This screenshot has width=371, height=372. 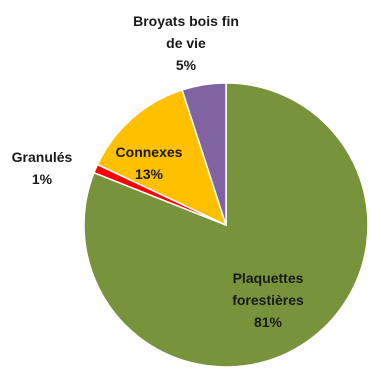 What do you see at coordinates (186, 65) in the screenshot?
I see `slice-label-line: 5%` at bounding box center [186, 65].